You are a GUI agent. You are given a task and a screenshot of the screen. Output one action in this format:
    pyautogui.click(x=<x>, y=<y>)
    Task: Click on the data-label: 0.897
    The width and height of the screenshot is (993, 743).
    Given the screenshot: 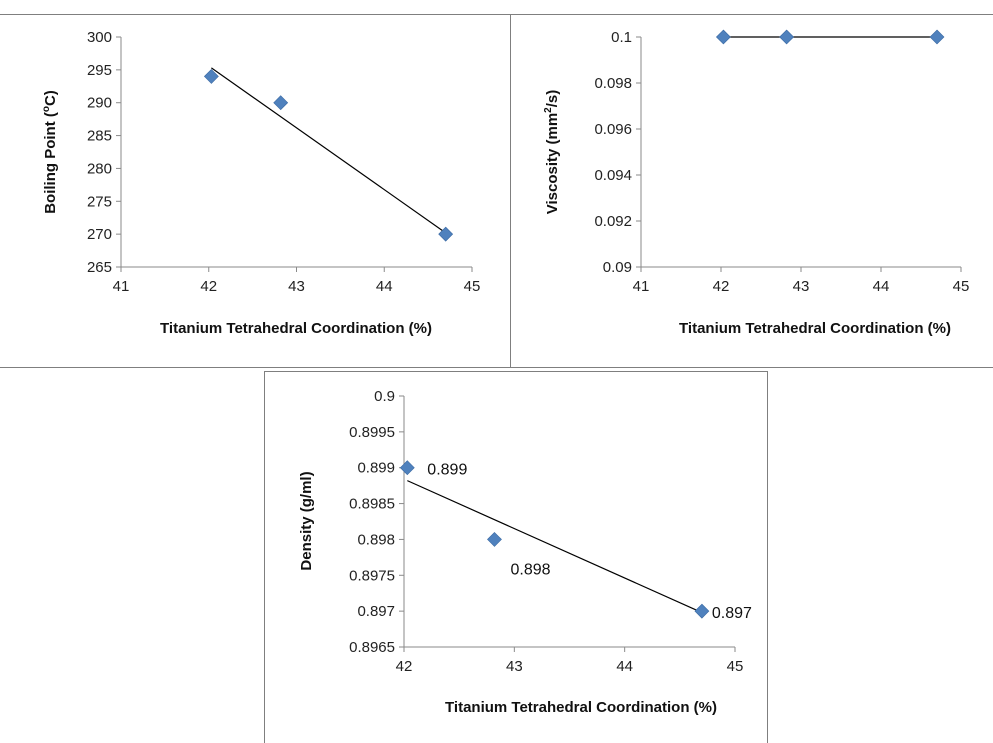 What is the action you would take?
    pyautogui.click(x=732, y=613)
    